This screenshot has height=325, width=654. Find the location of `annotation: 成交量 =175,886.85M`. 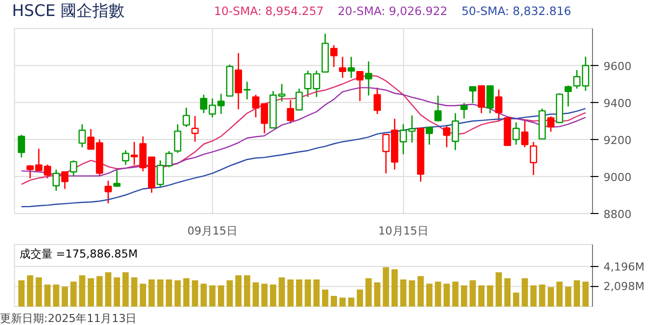

annotation: 成交量 =175,886.85M is located at coordinates (79, 254).